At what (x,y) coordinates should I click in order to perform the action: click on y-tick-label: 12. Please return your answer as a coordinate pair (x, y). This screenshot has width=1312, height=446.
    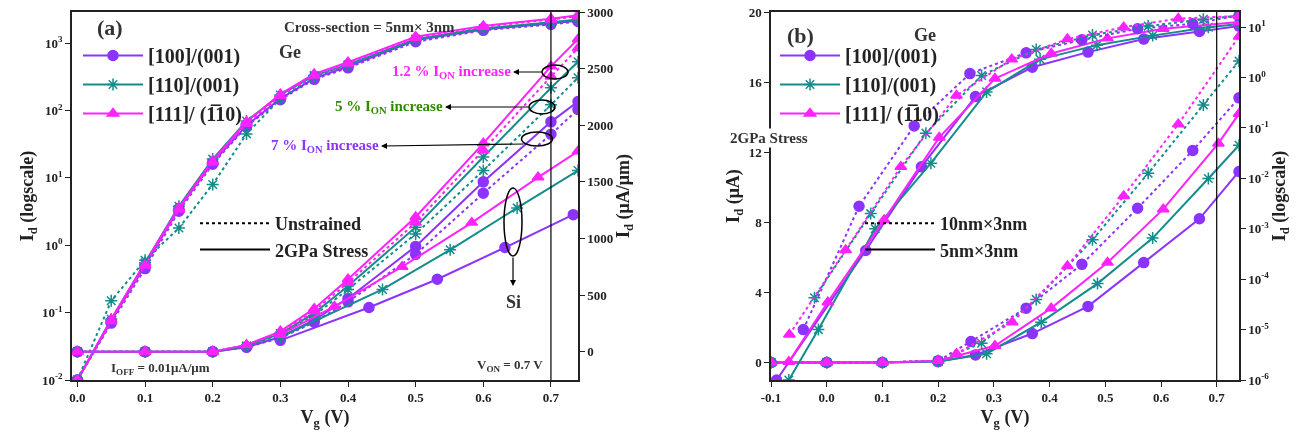
    Looking at the image, I should click on (755, 152).